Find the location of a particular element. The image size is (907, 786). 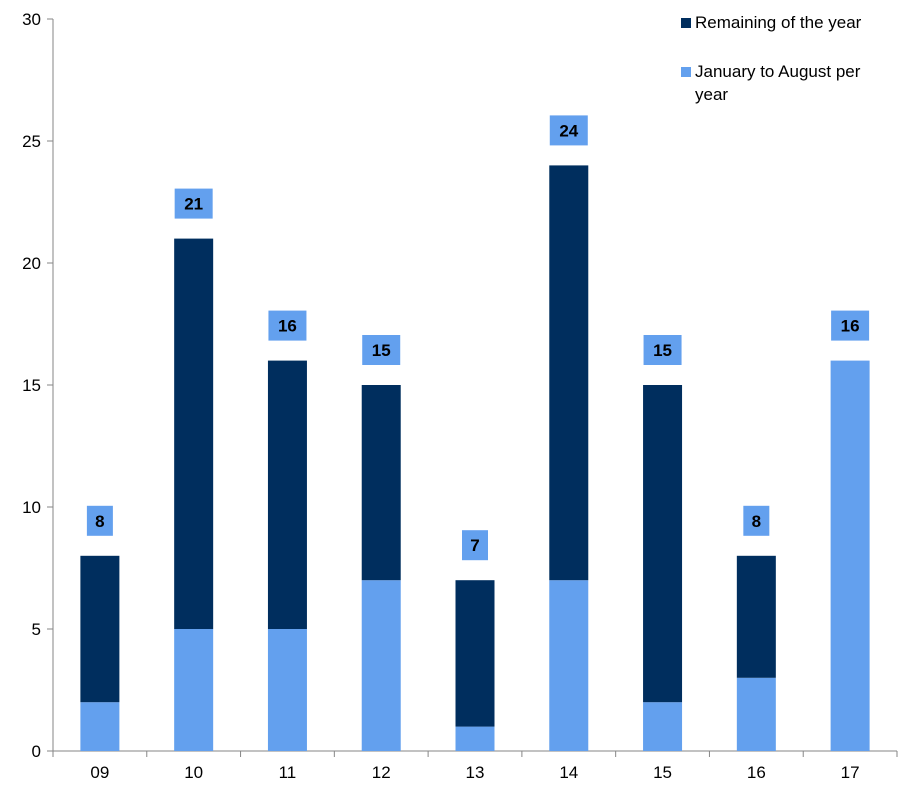

x-tick-label: 10 is located at coordinates (193, 772).